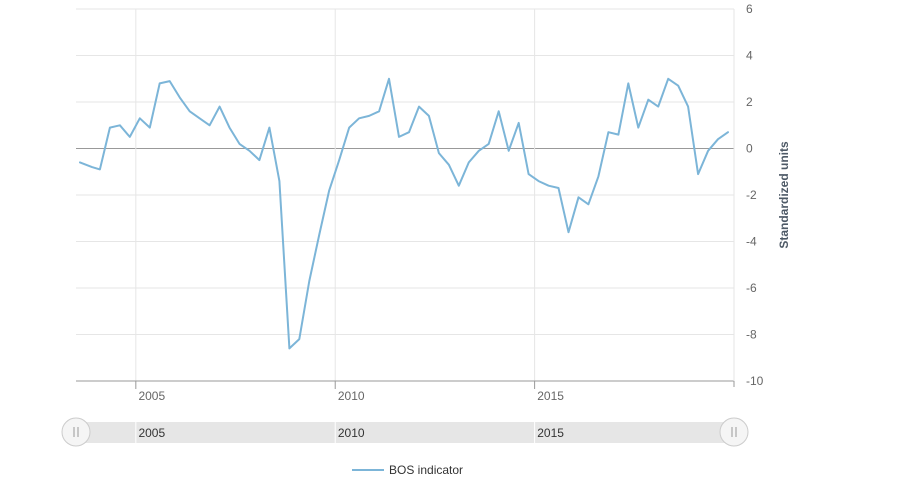  What do you see at coordinates (749, 149) in the screenshot?
I see `y-tick-label: 0` at bounding box center [749, 149].